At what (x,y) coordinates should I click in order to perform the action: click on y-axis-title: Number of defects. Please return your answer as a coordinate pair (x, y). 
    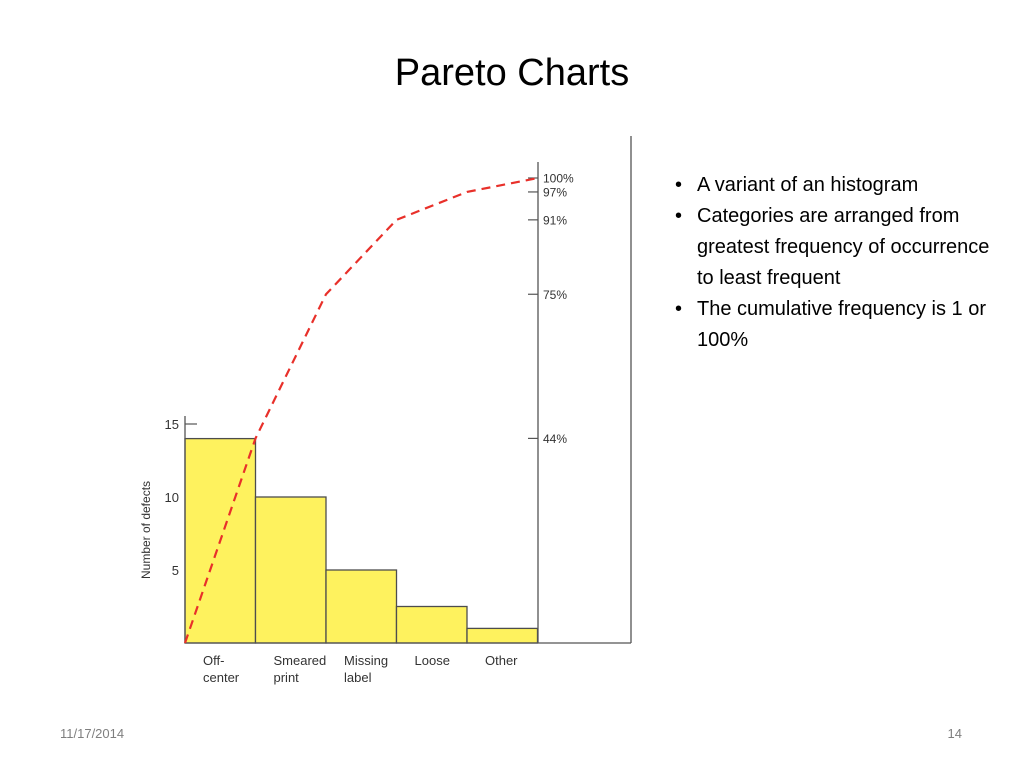
    Looking at the image, I should click on (146, 530).